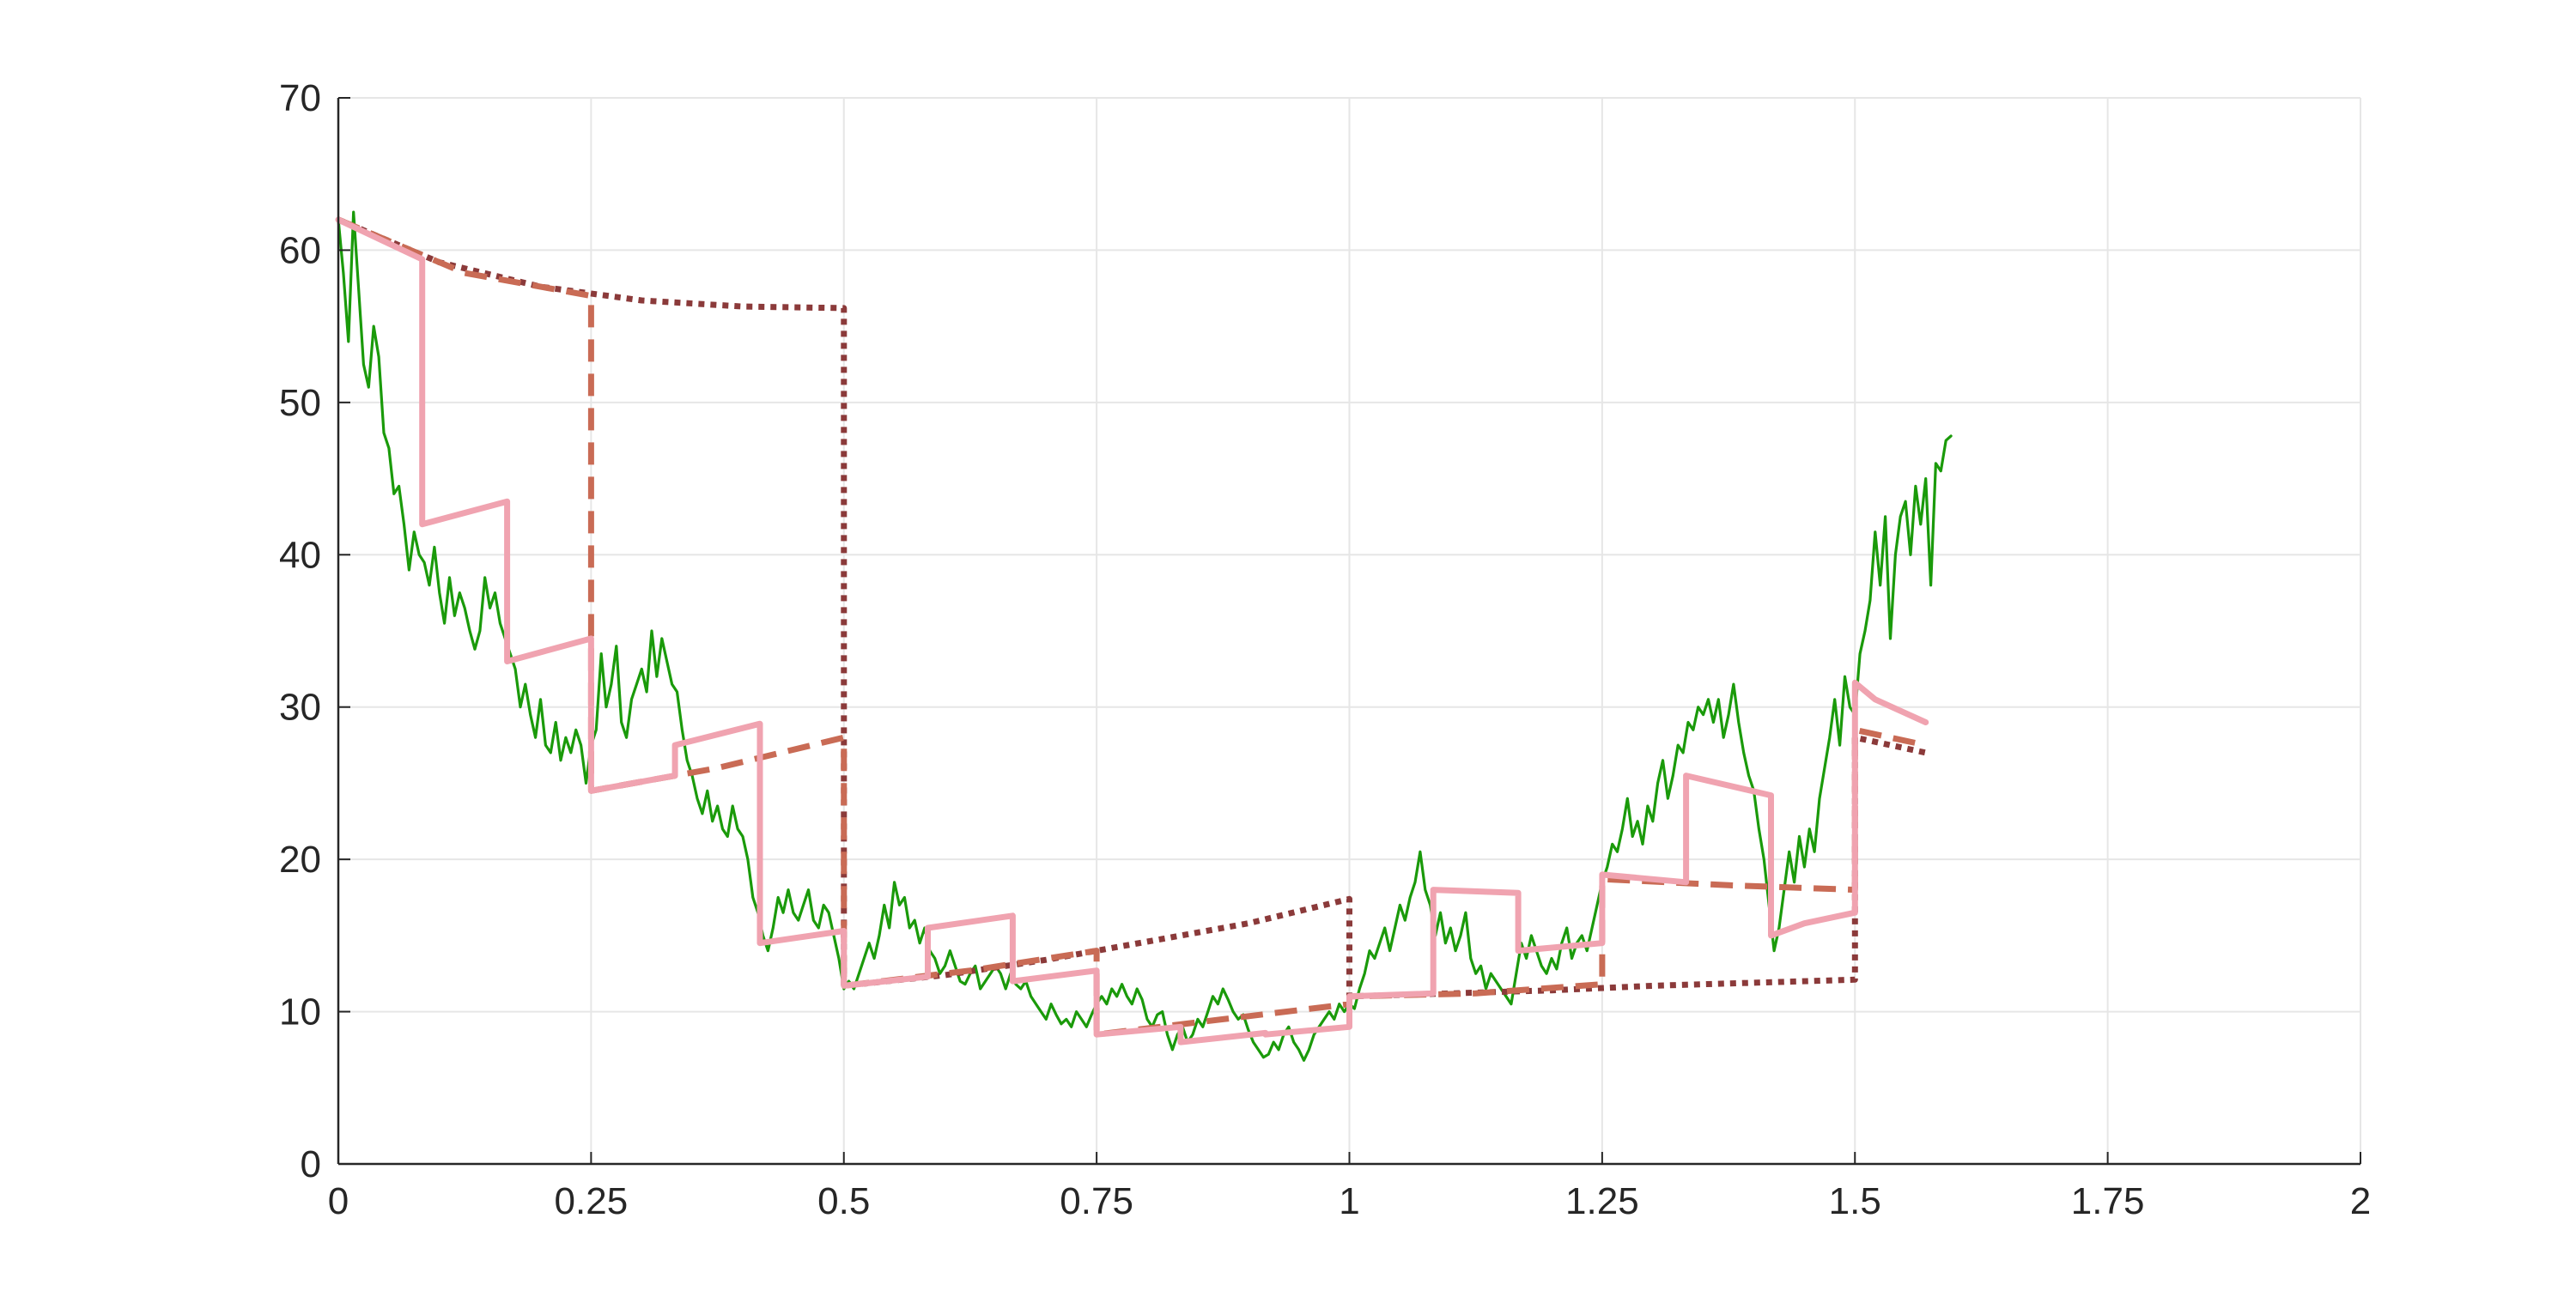 The width and height of the screenshot is (2576, 1297). What do you see at coordinates (843, 1201) in the screenshot?
I see `x-tick-label: 0.5` at bounding box center [843, 1201].